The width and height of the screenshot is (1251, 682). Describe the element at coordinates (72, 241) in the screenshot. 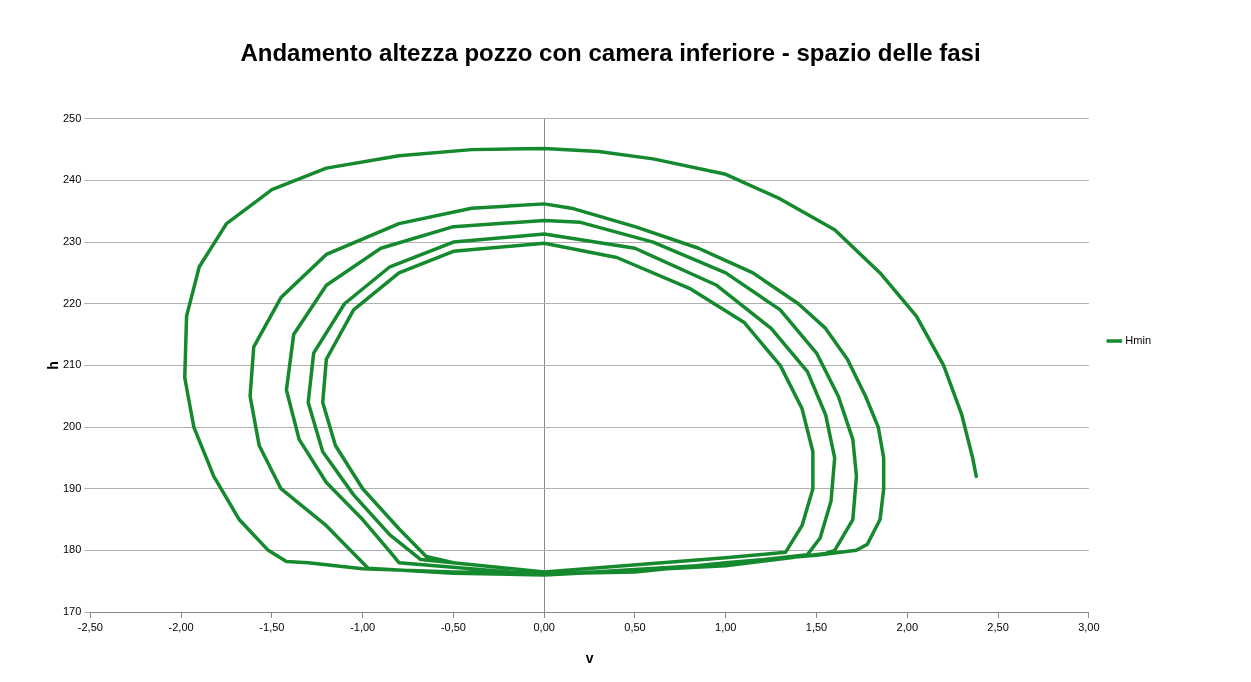

I see `y-tick-label: 230` at that location.